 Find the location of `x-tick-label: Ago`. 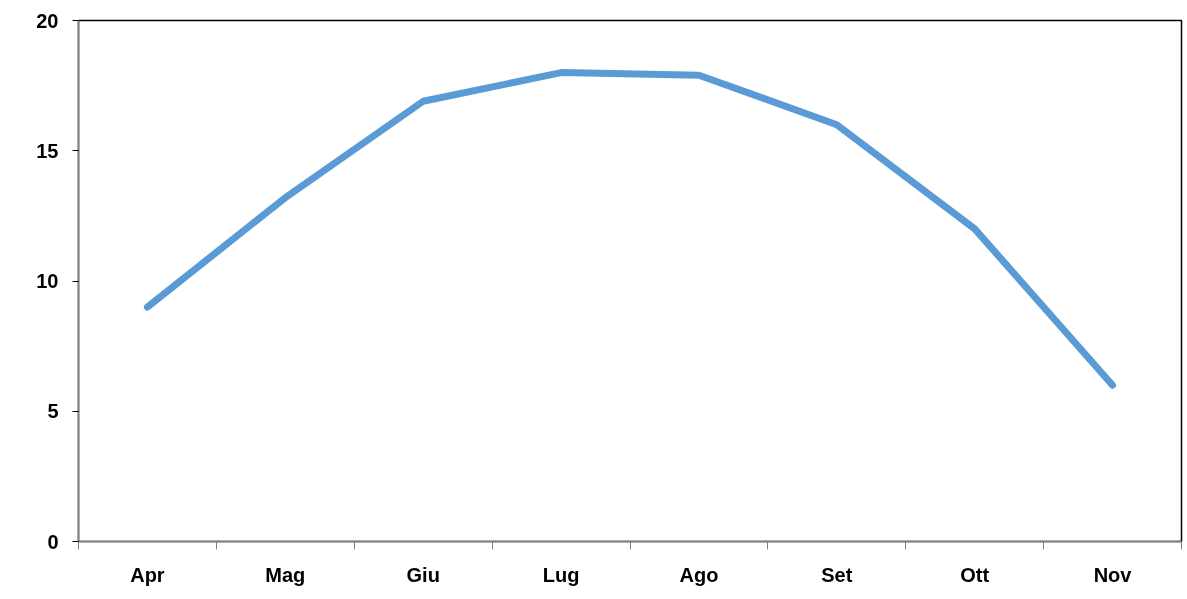

x-tick-label: Ago is located at coordinates (699, 574).